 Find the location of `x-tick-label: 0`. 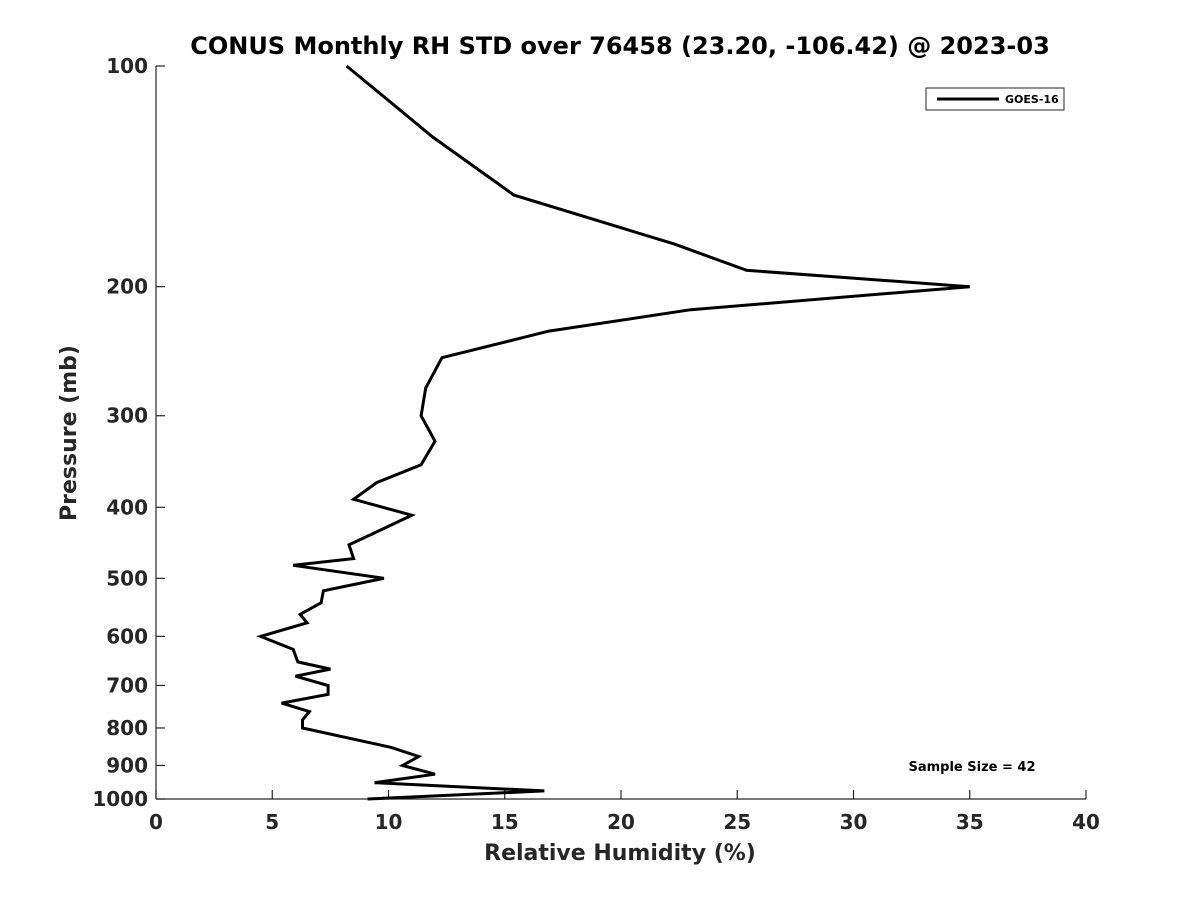

x-tick-label: 0 is located at coordinates (156, 822).